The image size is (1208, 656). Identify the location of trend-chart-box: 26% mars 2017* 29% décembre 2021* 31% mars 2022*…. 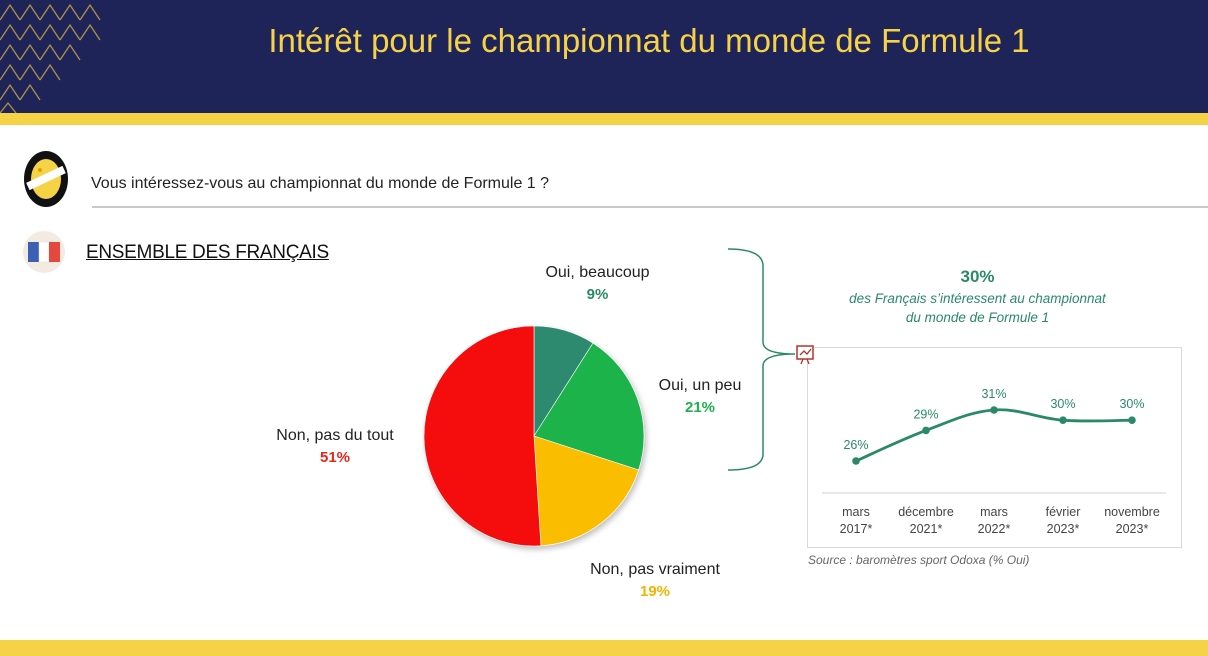
(994, 447).